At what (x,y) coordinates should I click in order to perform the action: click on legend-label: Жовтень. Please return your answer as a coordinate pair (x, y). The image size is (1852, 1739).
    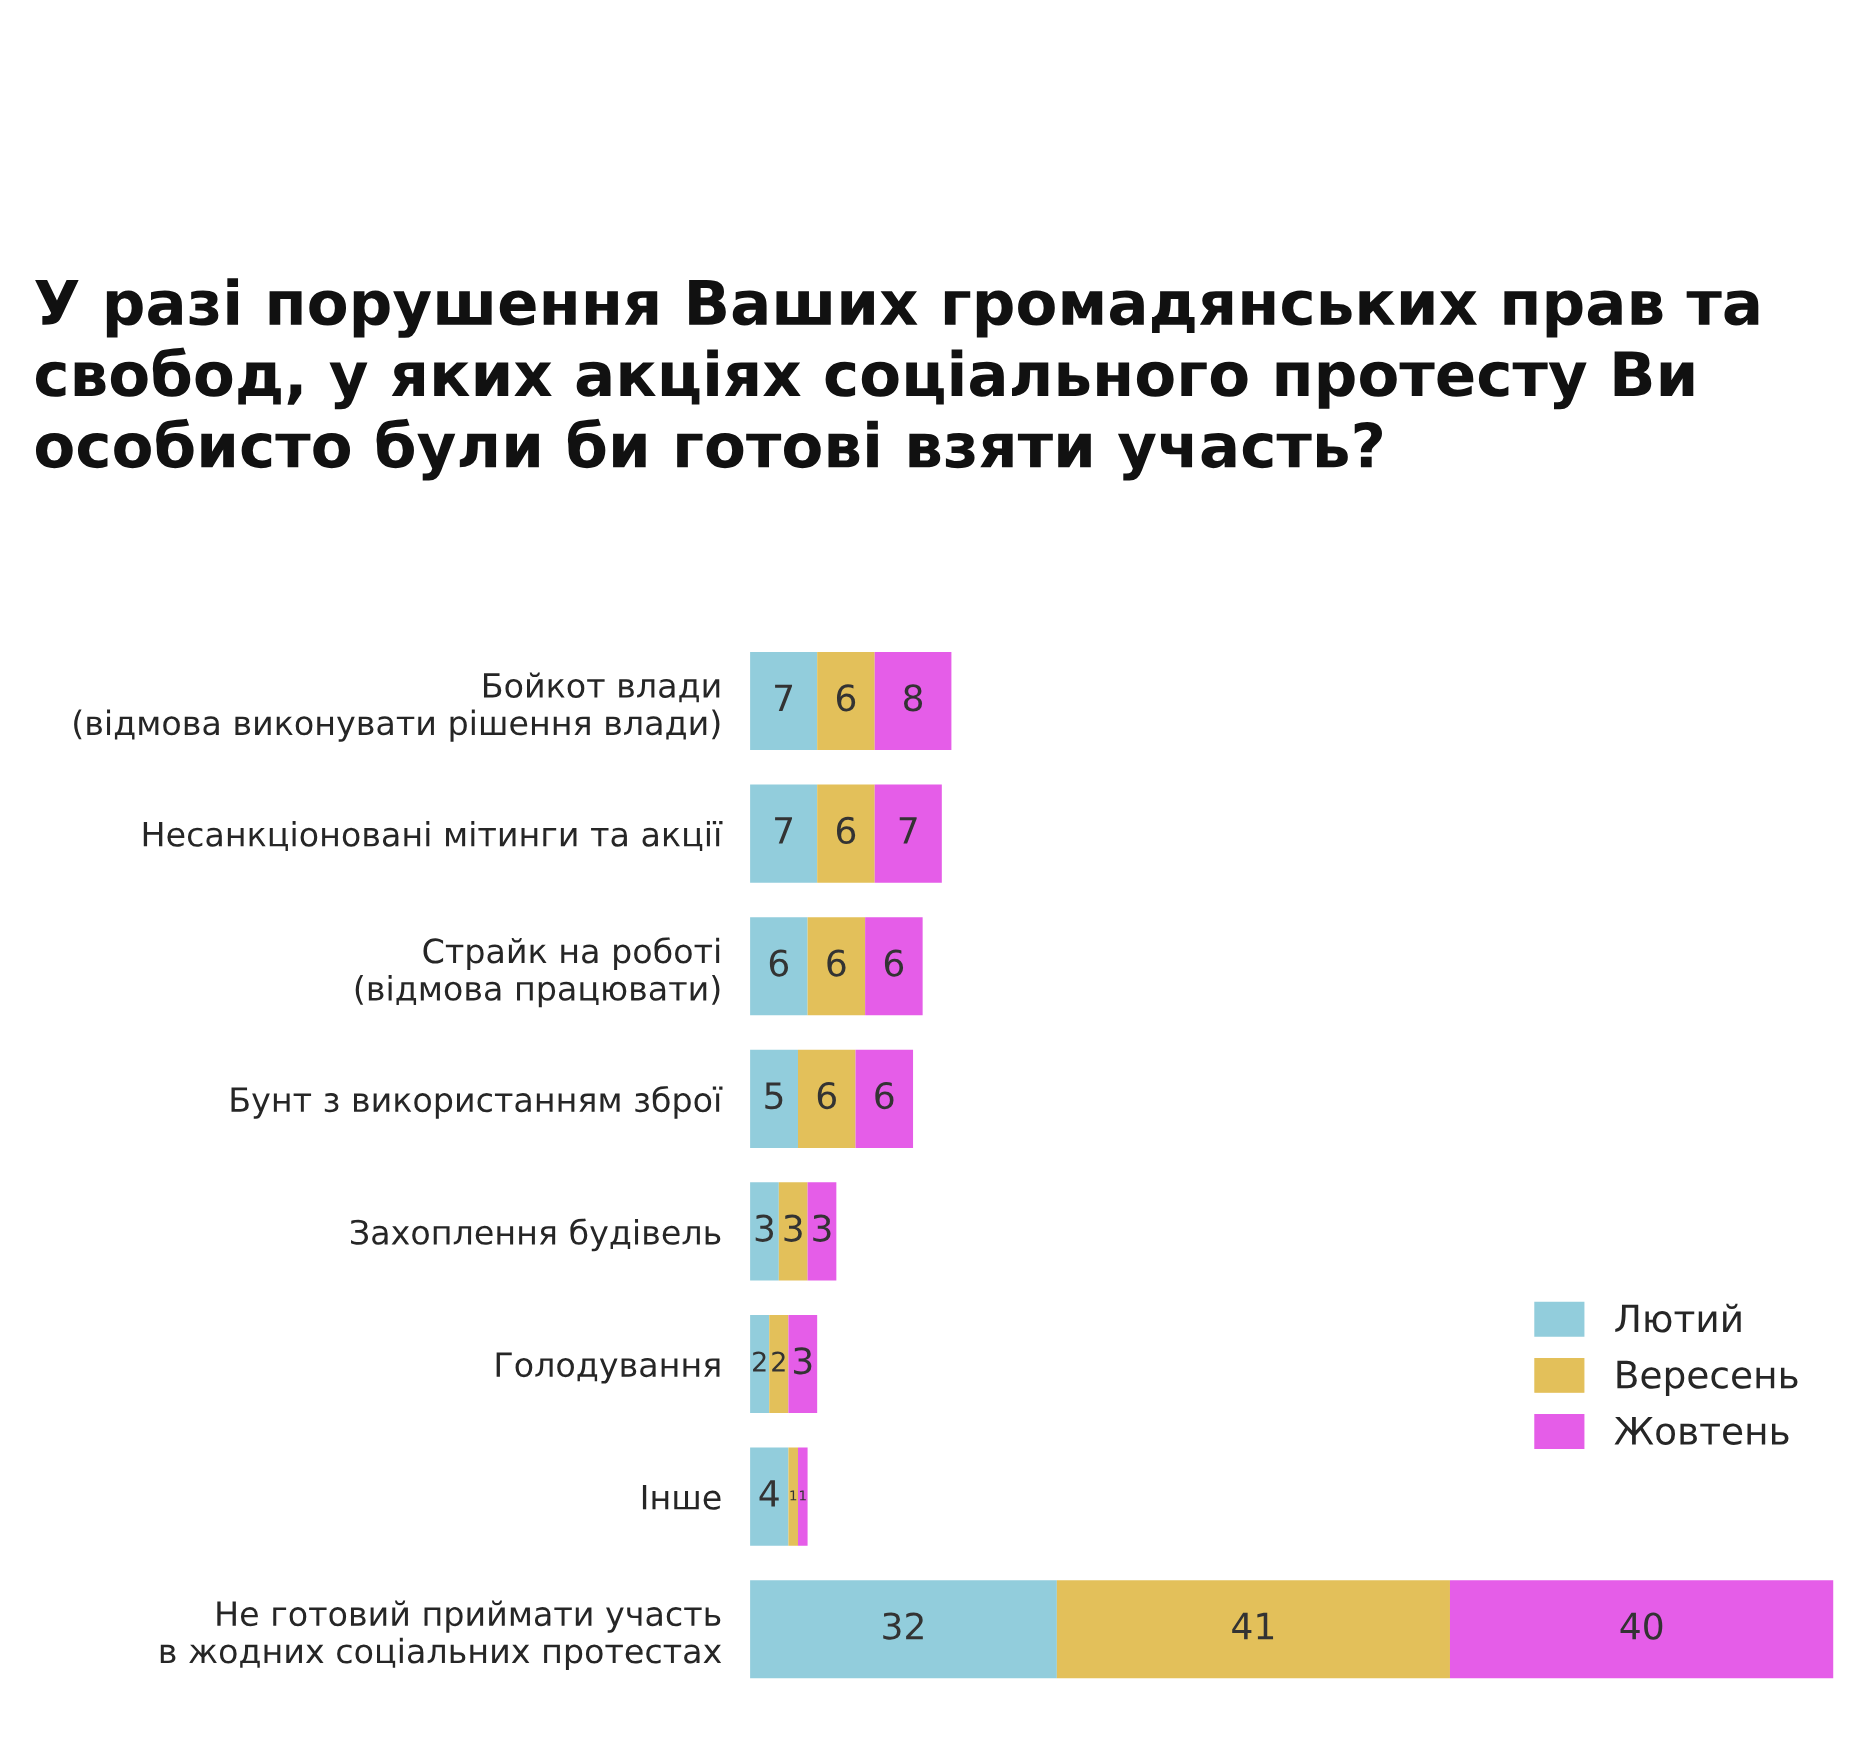
    Looking at the image, I should click on (1701, 1431).